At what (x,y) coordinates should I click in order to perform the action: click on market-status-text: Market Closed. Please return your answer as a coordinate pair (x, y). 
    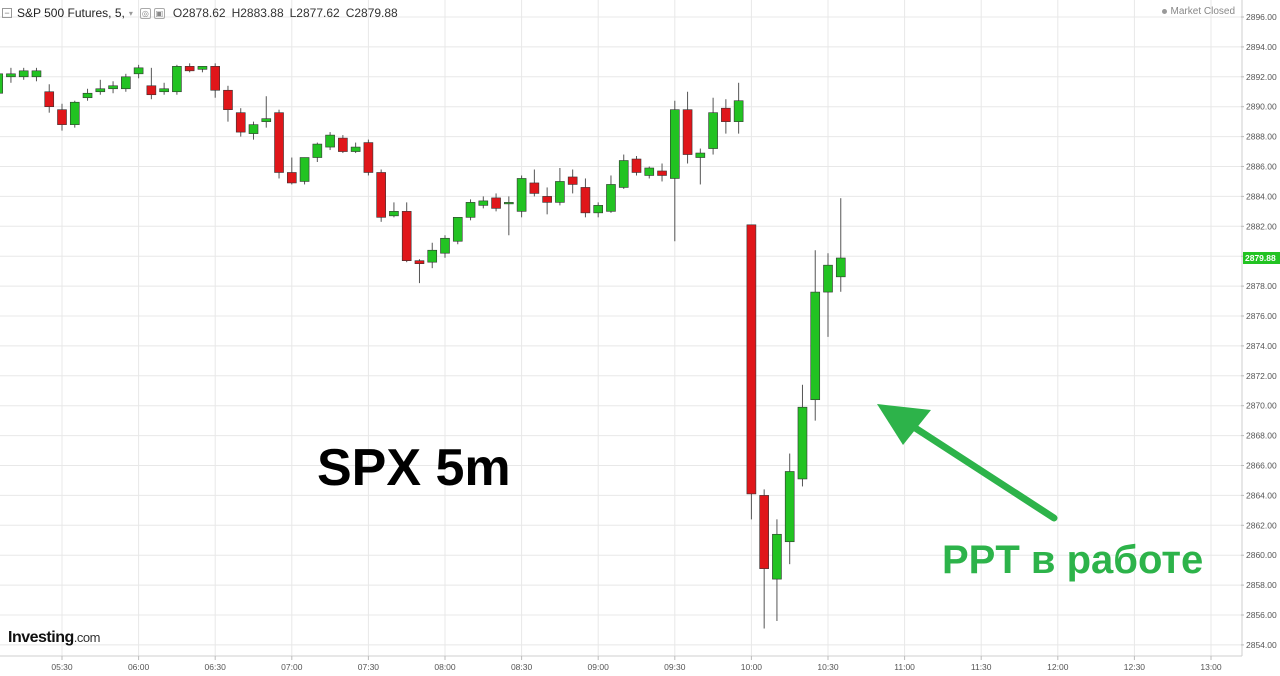
    Looking at the image, I should click on (1202, 11).